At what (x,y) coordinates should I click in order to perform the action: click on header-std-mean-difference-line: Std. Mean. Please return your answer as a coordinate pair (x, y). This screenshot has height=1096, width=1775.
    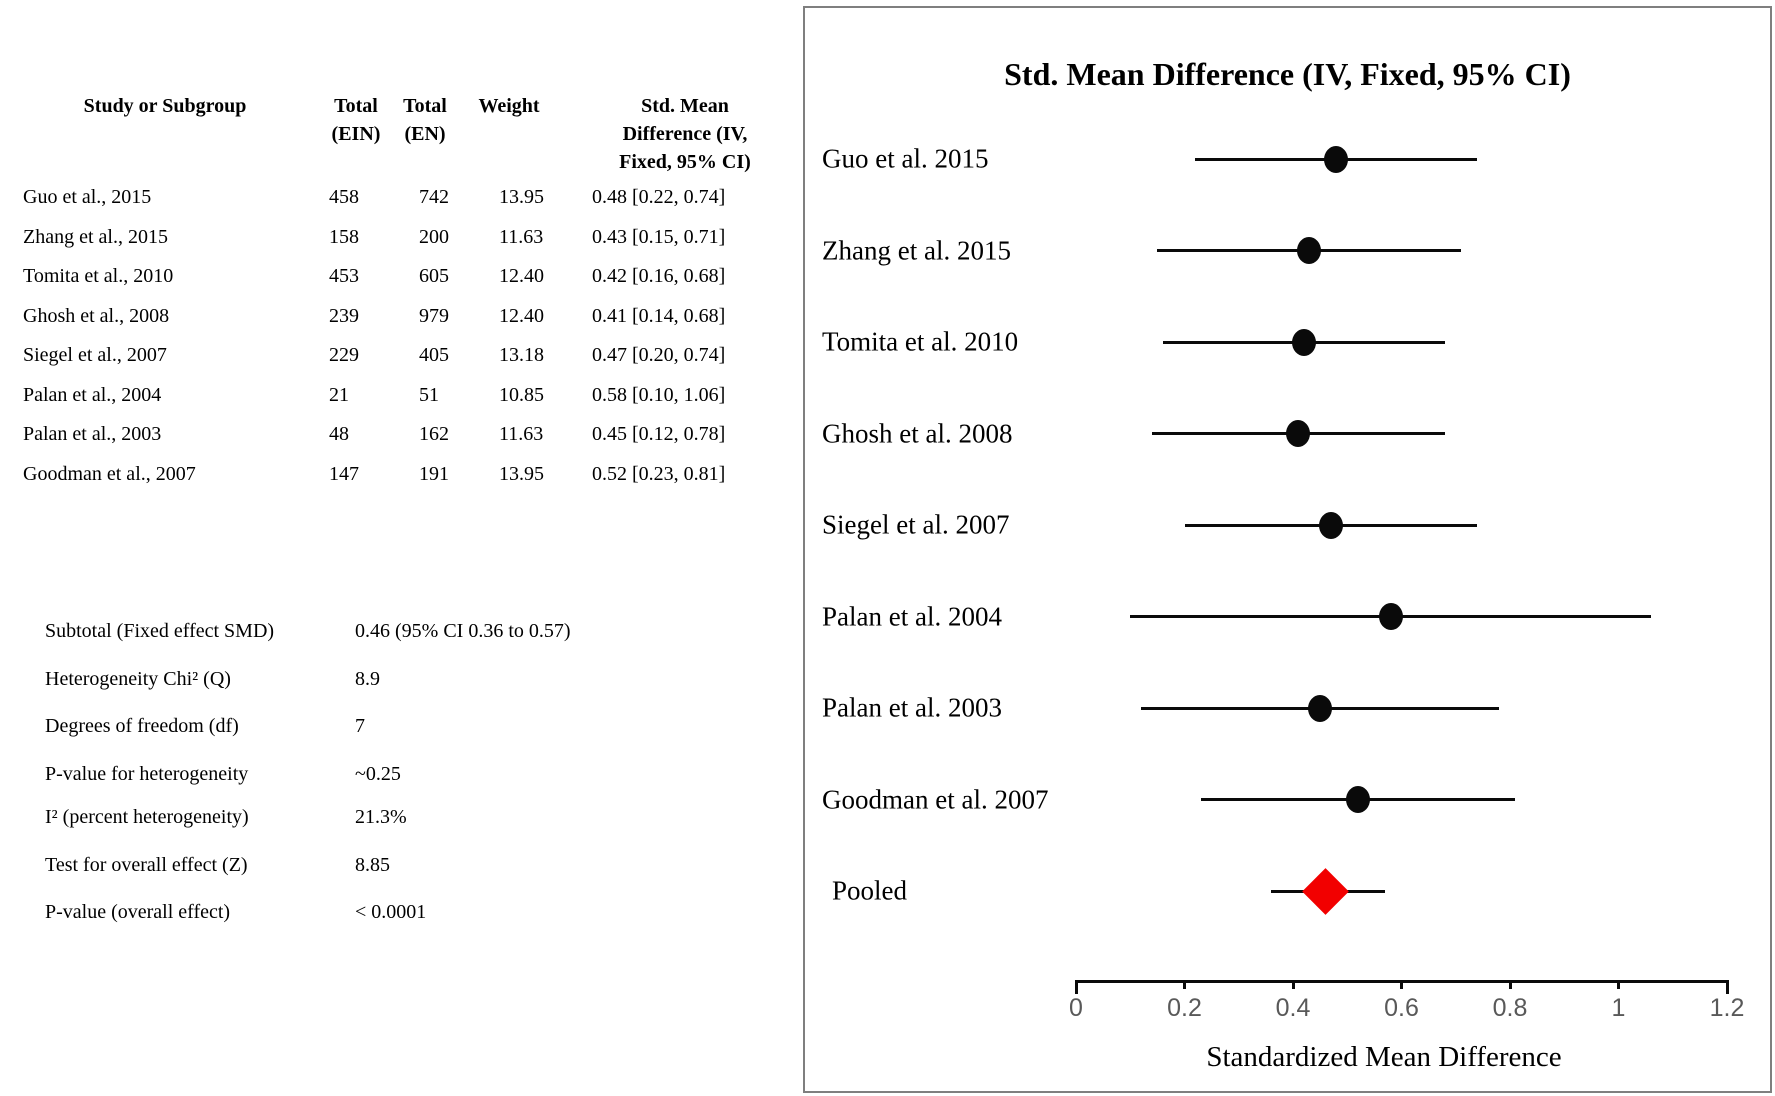
    Looking at the image, I should click on (685, 106).